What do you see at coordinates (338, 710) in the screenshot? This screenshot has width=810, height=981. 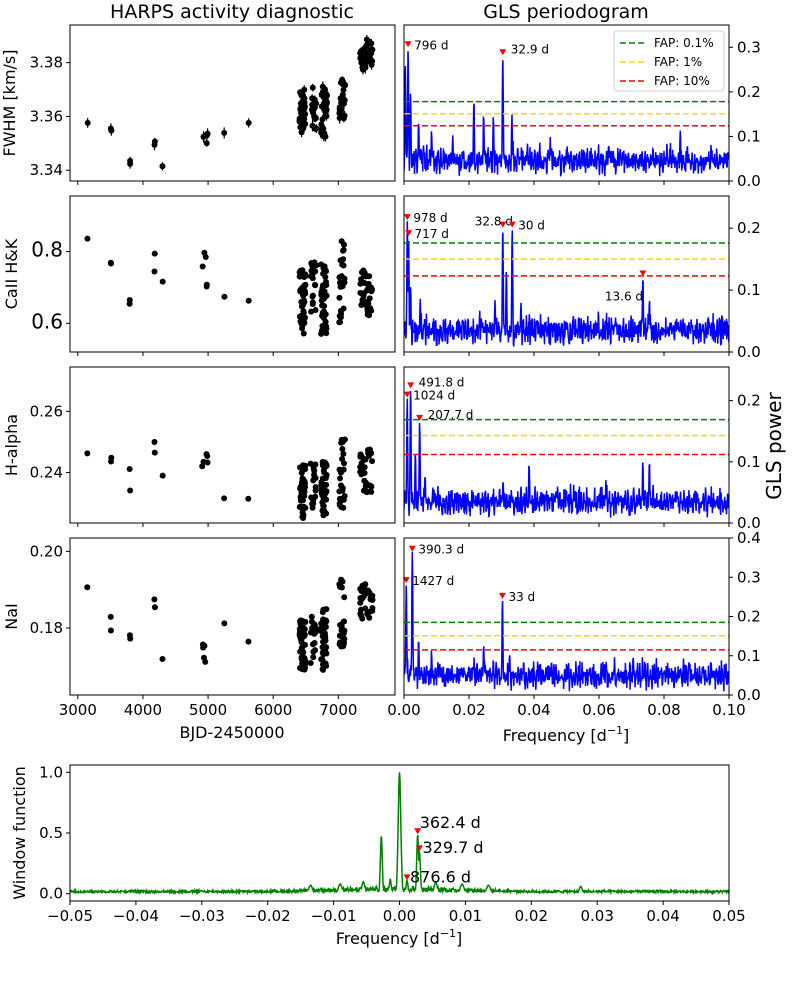 I see `x-tick-label: 7000` at bounding box center [338, 710].